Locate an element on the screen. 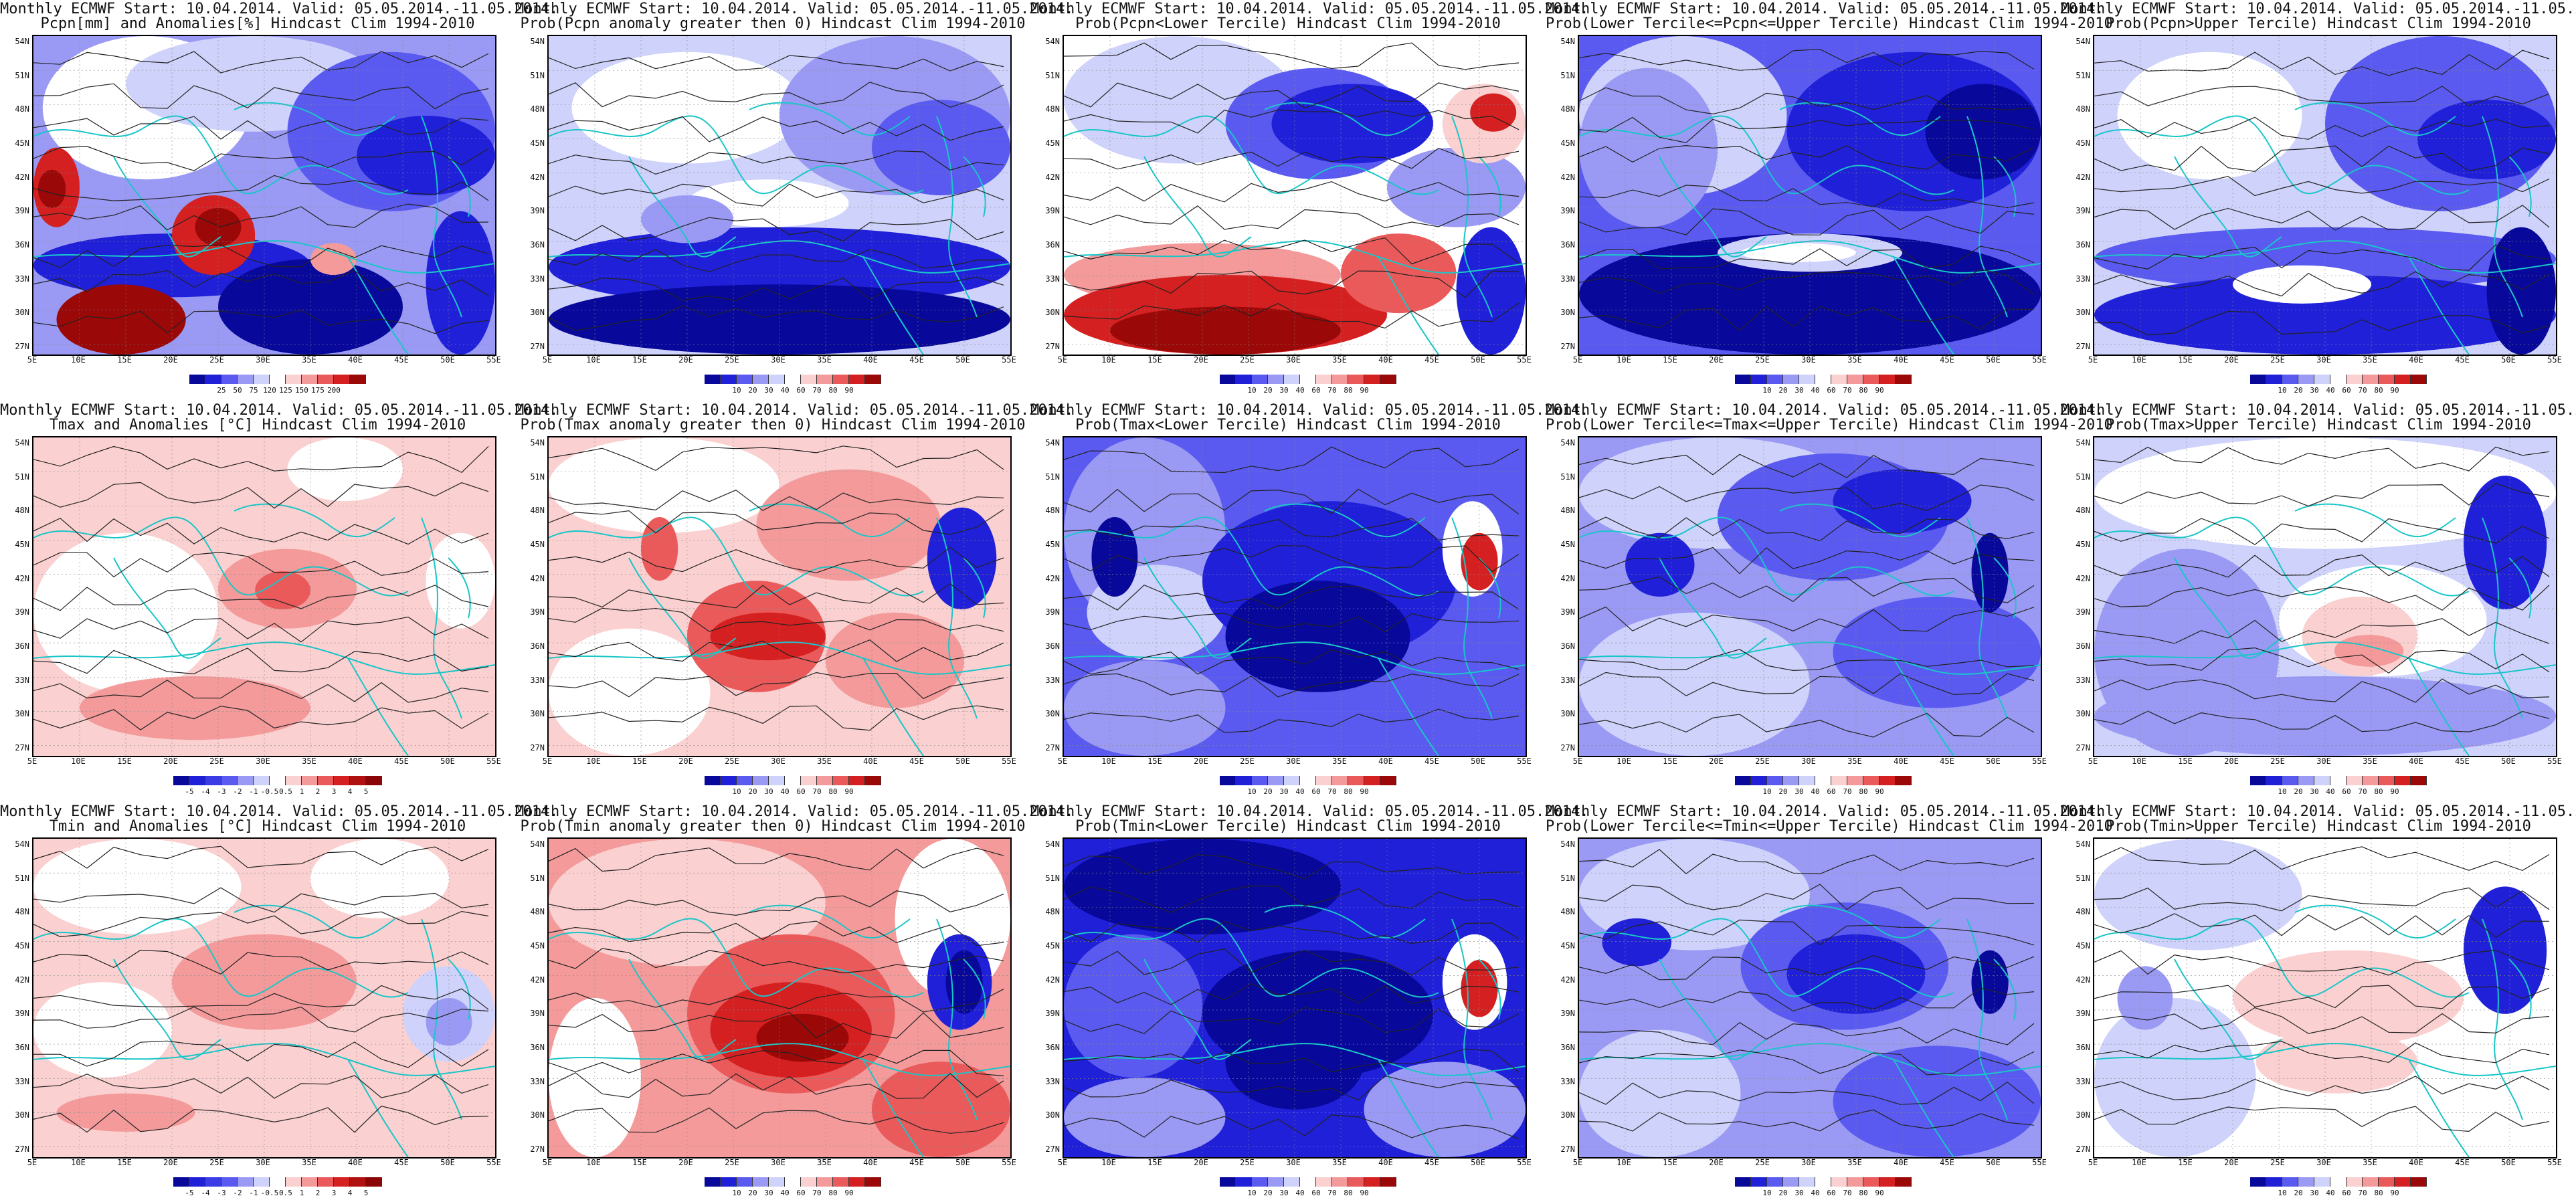 The image size is (2576, 1204). lon-tick-label: 45E is located at coordinates (1432, 360).